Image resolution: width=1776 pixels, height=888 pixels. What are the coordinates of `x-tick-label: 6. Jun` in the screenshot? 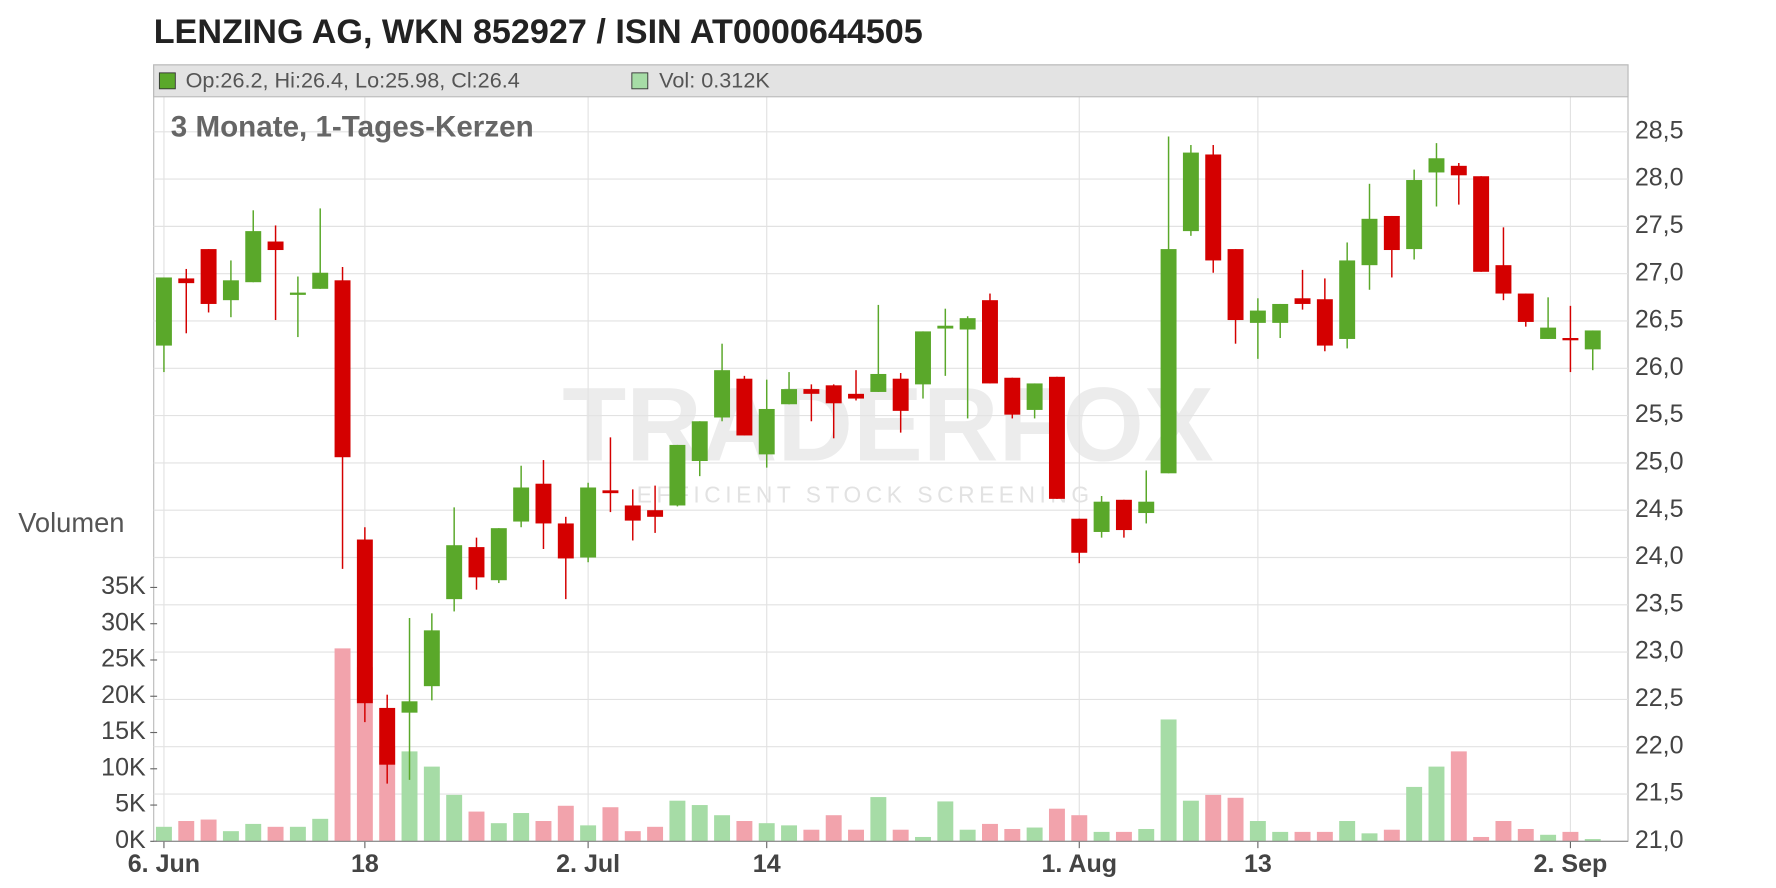 It's located at (164, 864).